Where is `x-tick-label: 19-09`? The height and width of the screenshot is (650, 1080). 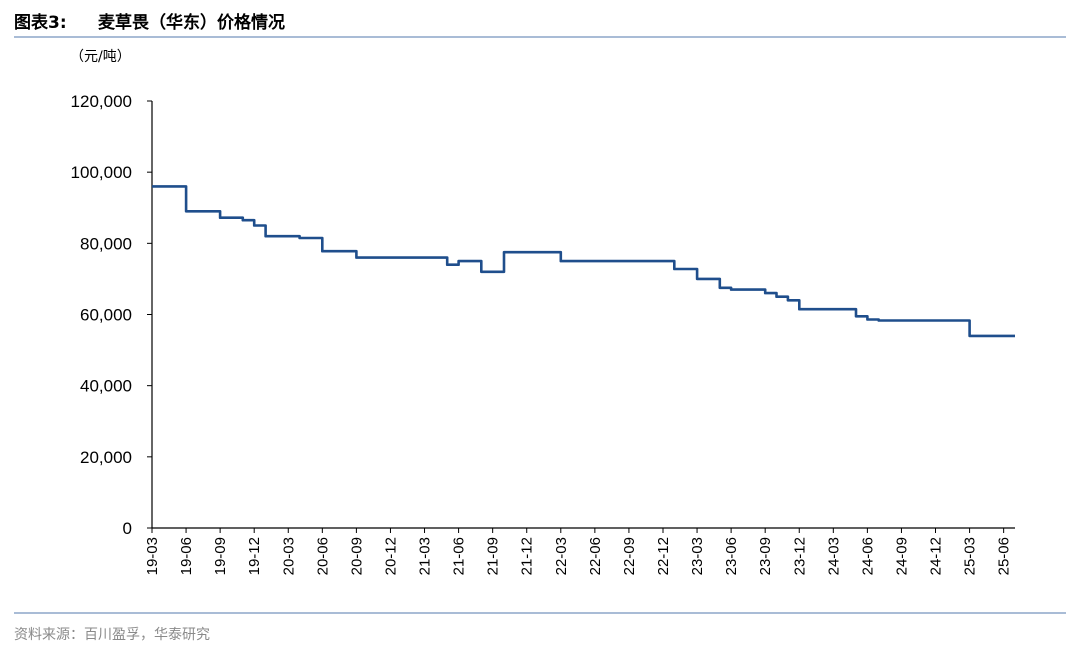 x-tick-label: 19-09 is located at coordinates (220, 556).